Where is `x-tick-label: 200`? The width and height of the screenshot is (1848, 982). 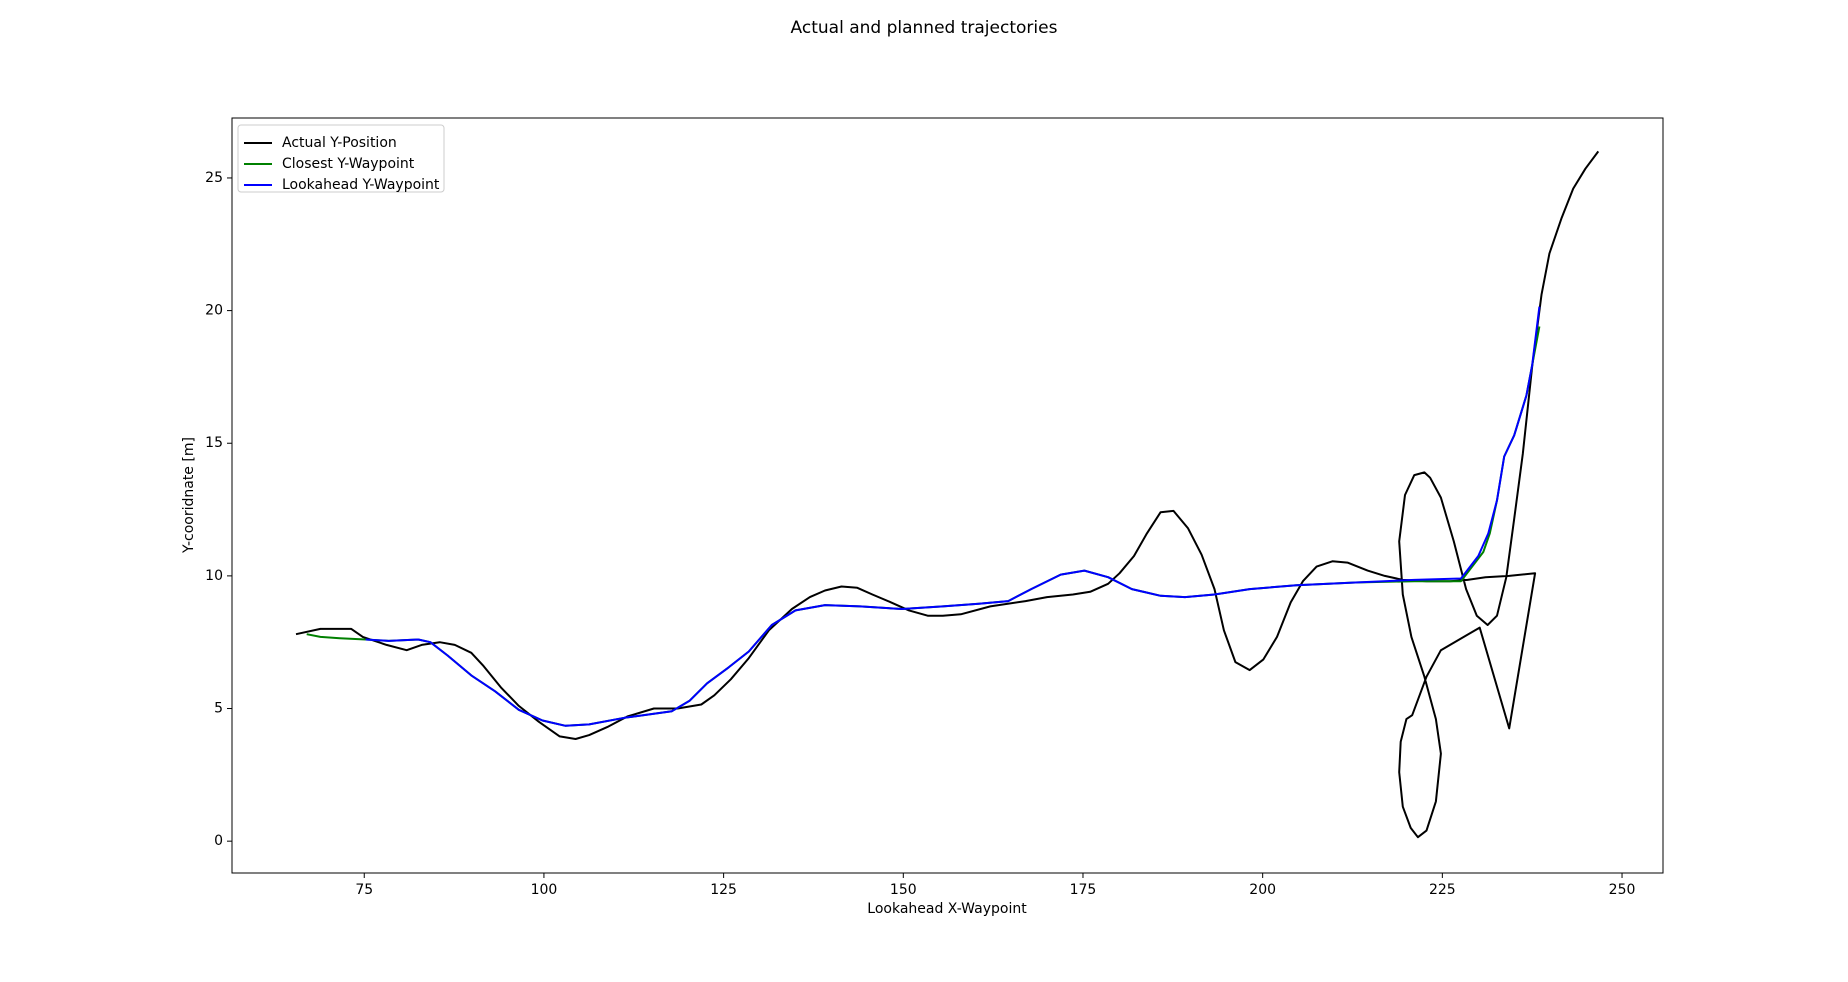 x-tick-label: 200 is located at coordinates (1262, 890).